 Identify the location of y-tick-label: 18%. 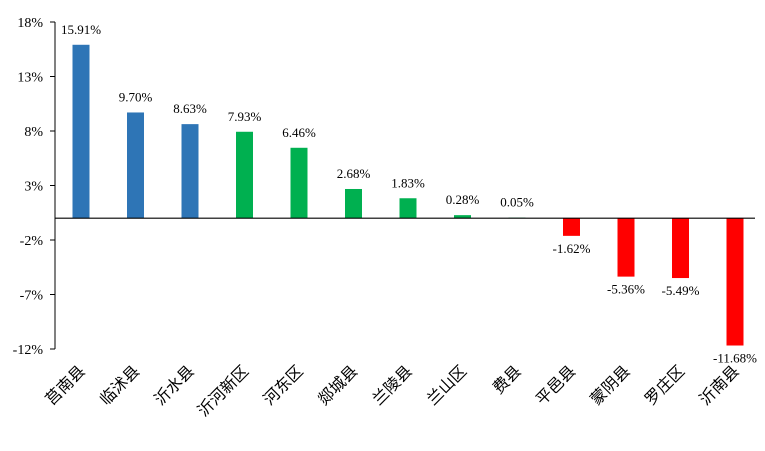
(30, 23).